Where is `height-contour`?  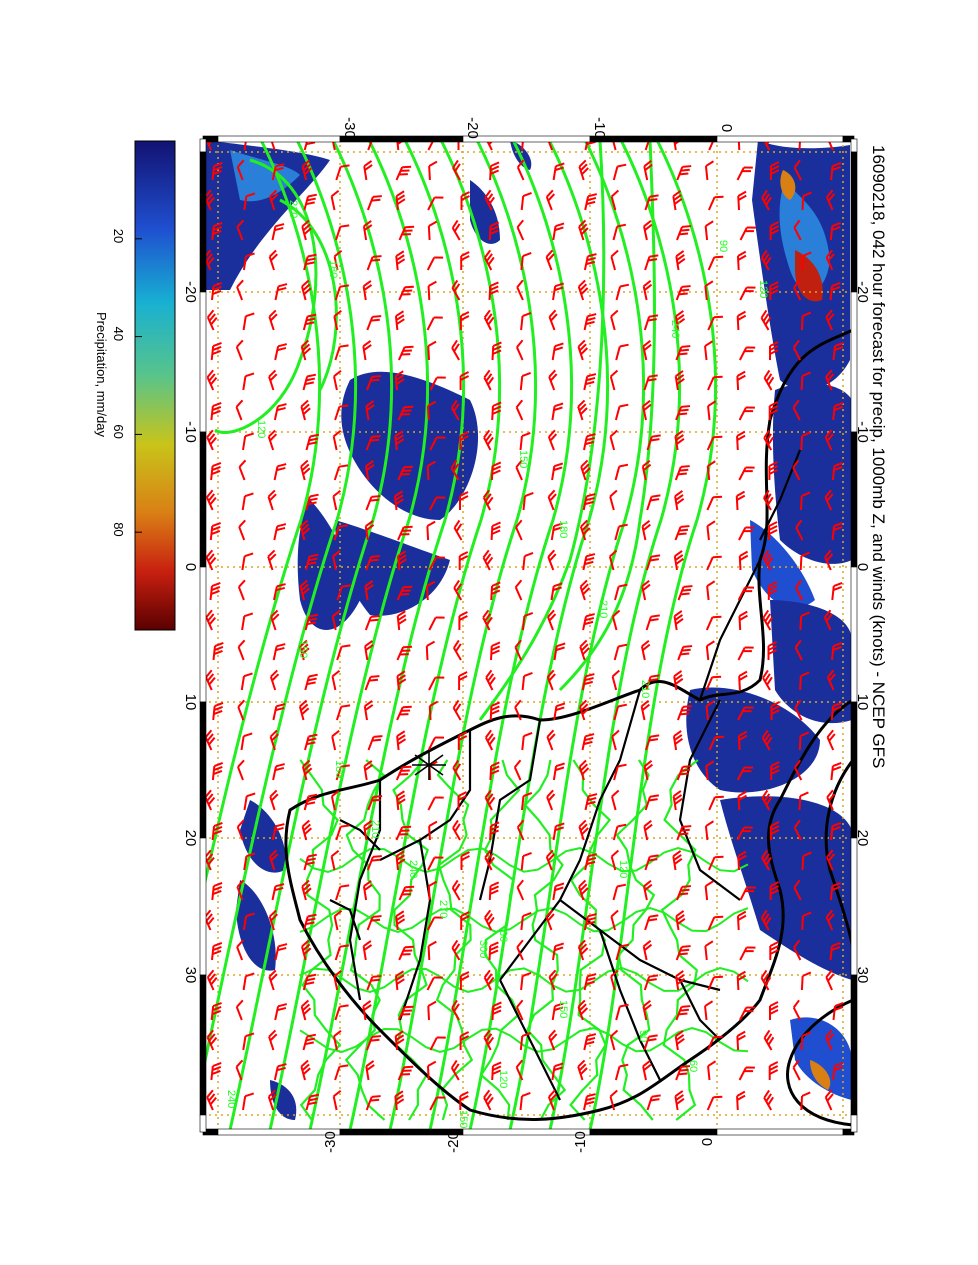 height-contour is located at coordinates (542, 430).